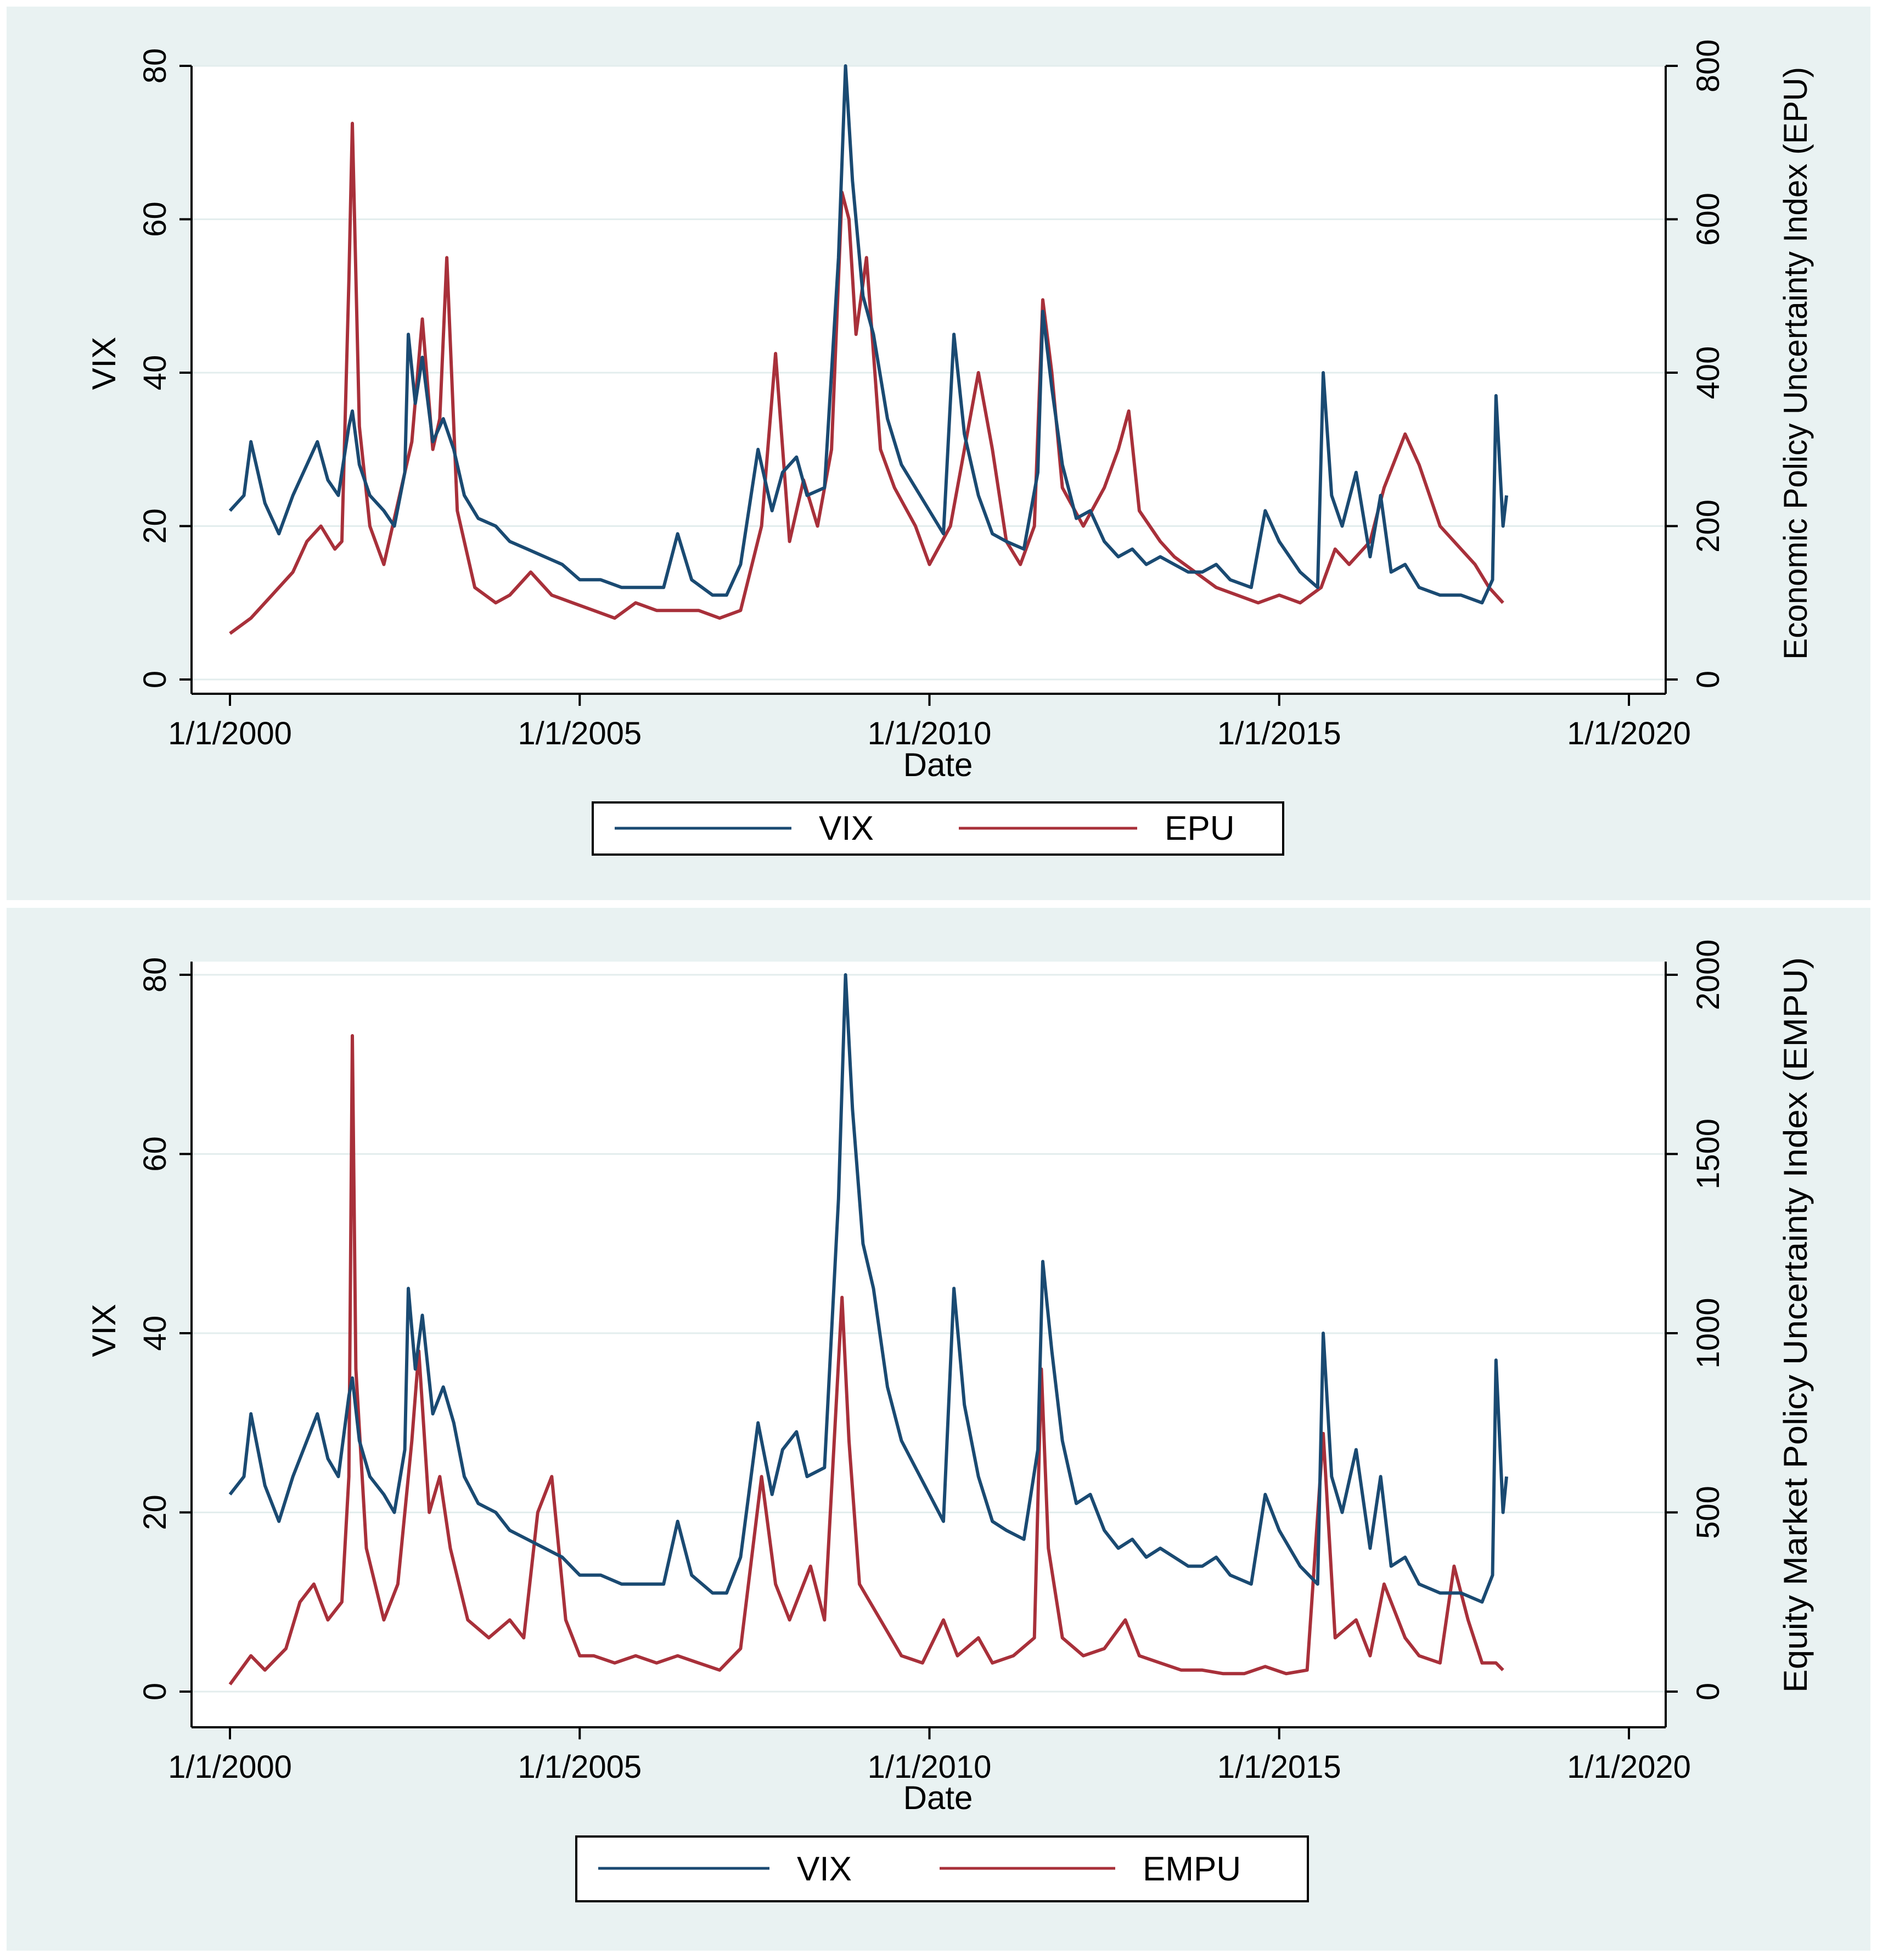  Describe the element at coordinates (1708, 219) in the screenshot. I see `y-tick-label-right: 600` at that location.